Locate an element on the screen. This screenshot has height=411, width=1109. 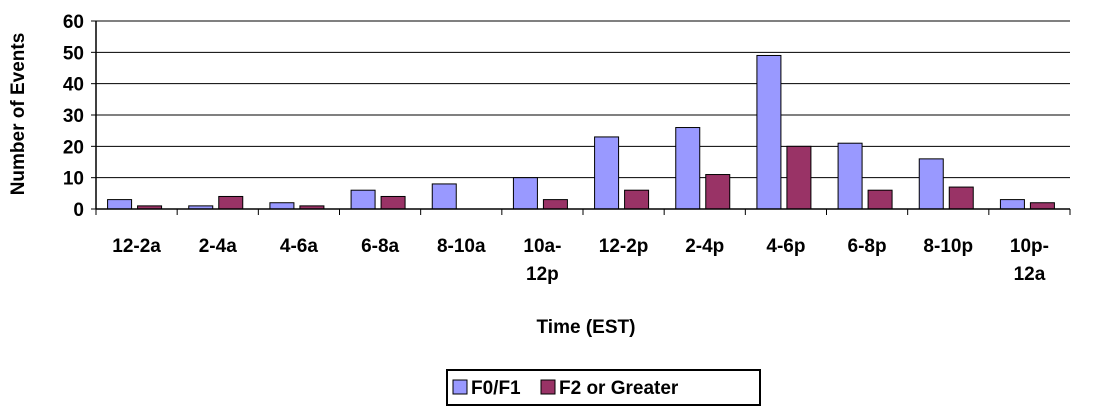
y-tick-labels: 0 10 20 30 40 50 60 is located at coordinates (73, 116).